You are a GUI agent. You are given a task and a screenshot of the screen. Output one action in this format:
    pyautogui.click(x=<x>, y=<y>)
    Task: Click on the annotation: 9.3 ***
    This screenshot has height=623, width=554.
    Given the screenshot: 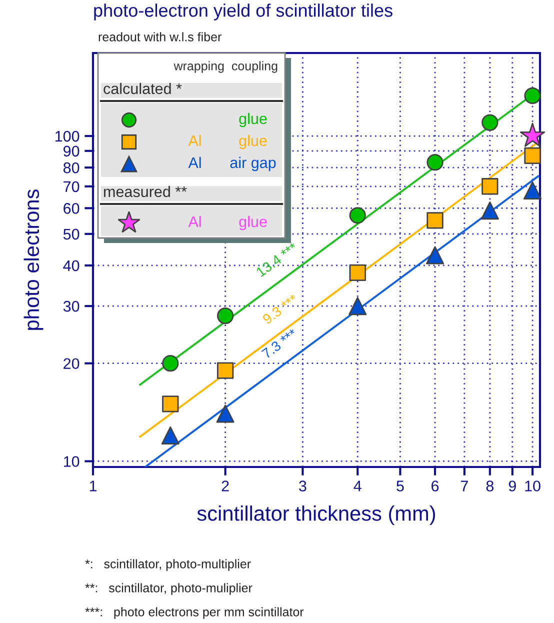 What is the action you would take?
    pyautogui.click(x=280, y=309)
    